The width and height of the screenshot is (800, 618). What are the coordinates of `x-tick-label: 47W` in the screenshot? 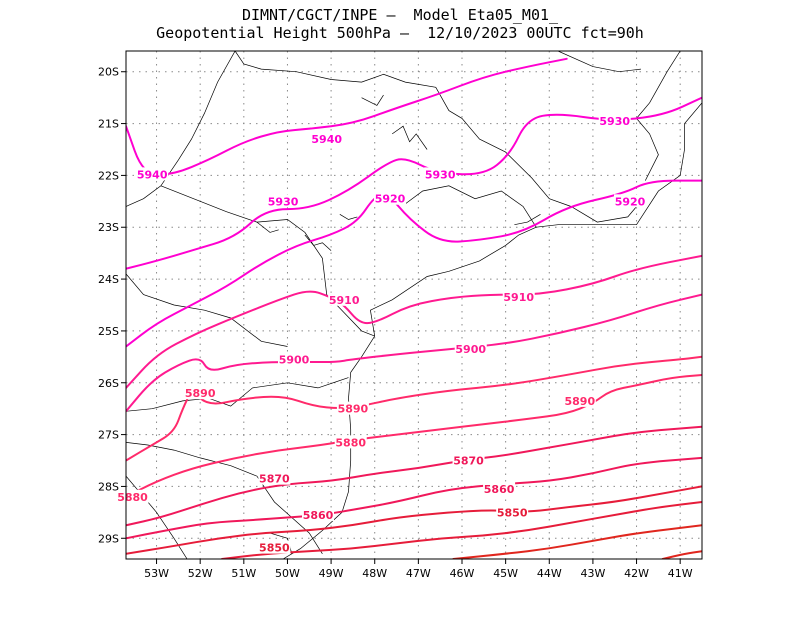 It's located at (418, 573).